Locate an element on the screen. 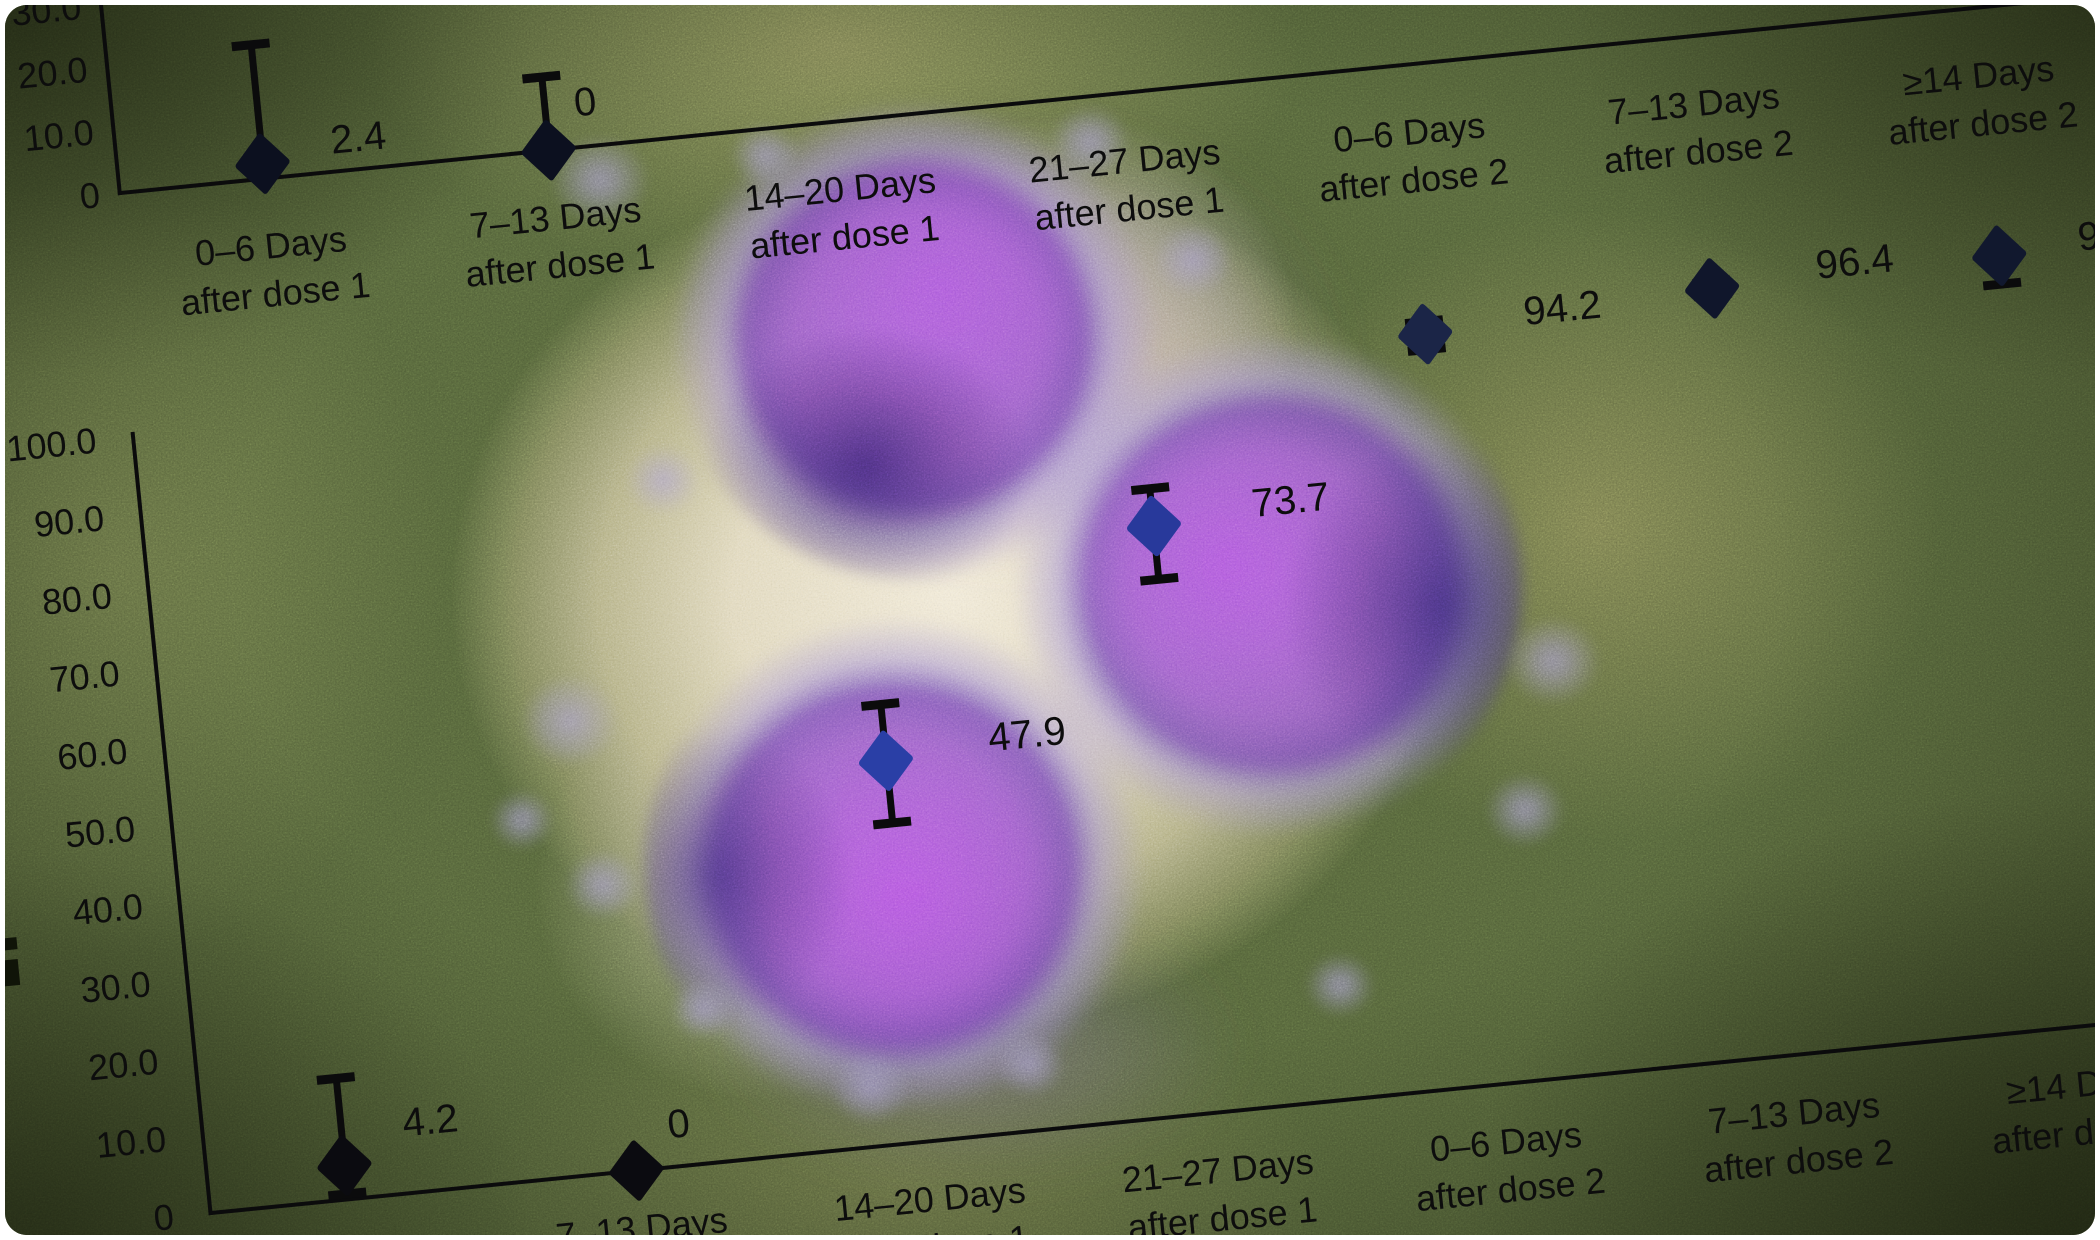 The height and width of the screenshot is (1240, 2100). data-point-value-label: 4.2 is located at coordinates (430, 1121).